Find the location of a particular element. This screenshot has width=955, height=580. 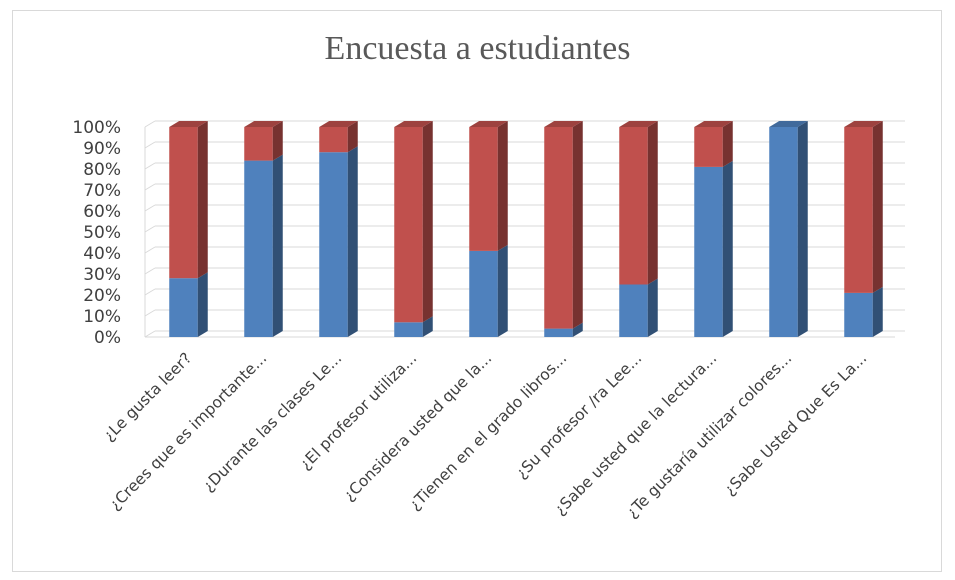

y-tick-label: 20% is located at coordinates (102, 296).